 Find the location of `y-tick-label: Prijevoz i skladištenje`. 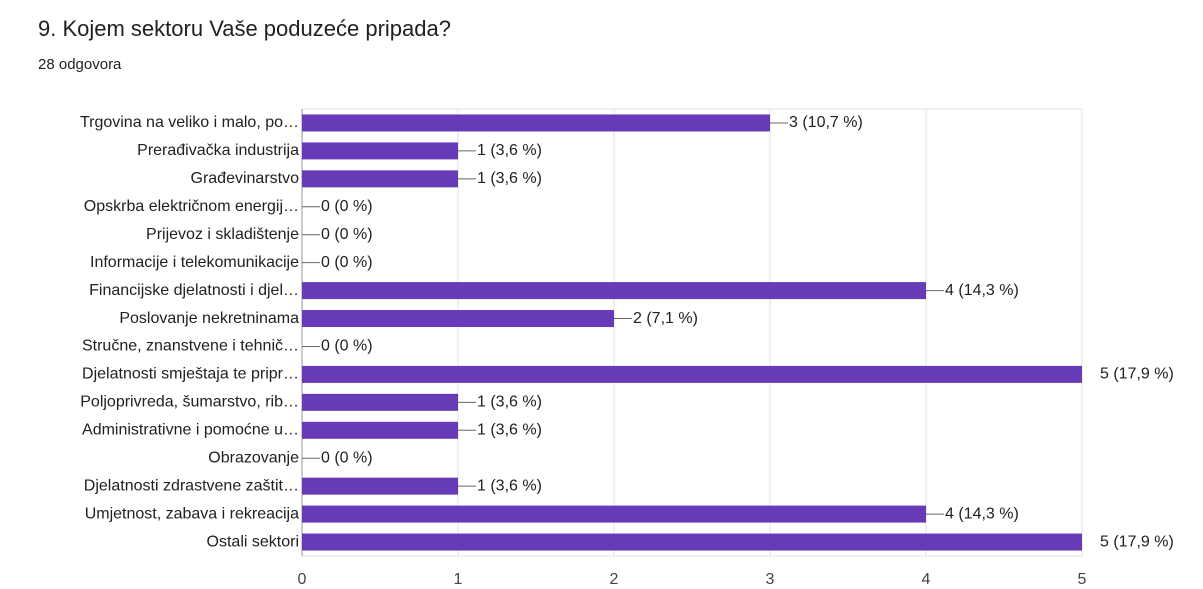

y-tick-label: Prijevoz i skladištenje is located at coordinates (222, 234).